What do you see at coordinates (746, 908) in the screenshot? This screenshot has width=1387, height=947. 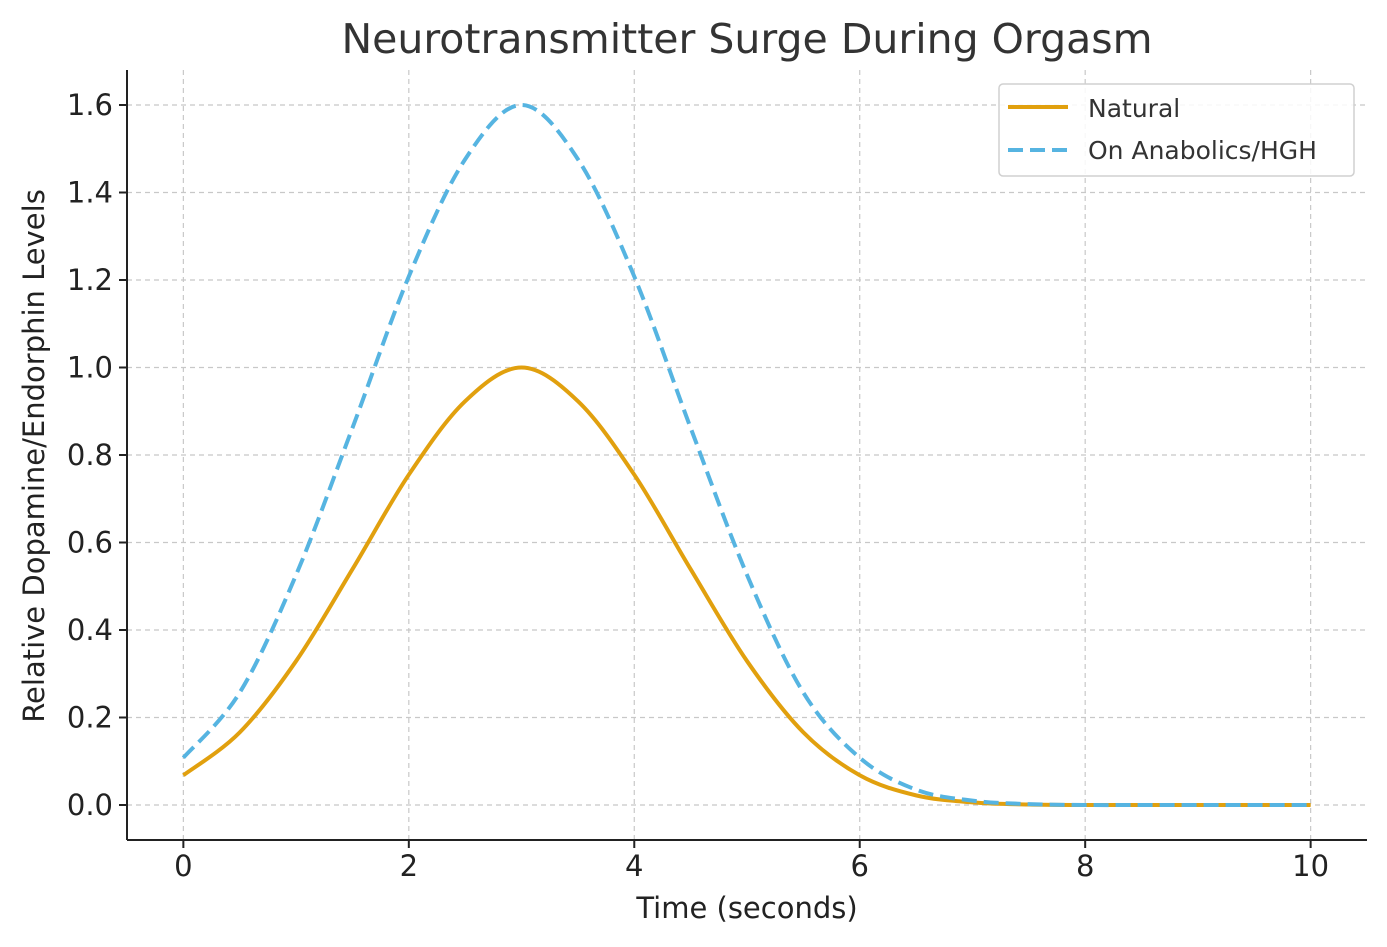 I see `x-axis-label: Time (seconds)` at bounding box center [746, 908].